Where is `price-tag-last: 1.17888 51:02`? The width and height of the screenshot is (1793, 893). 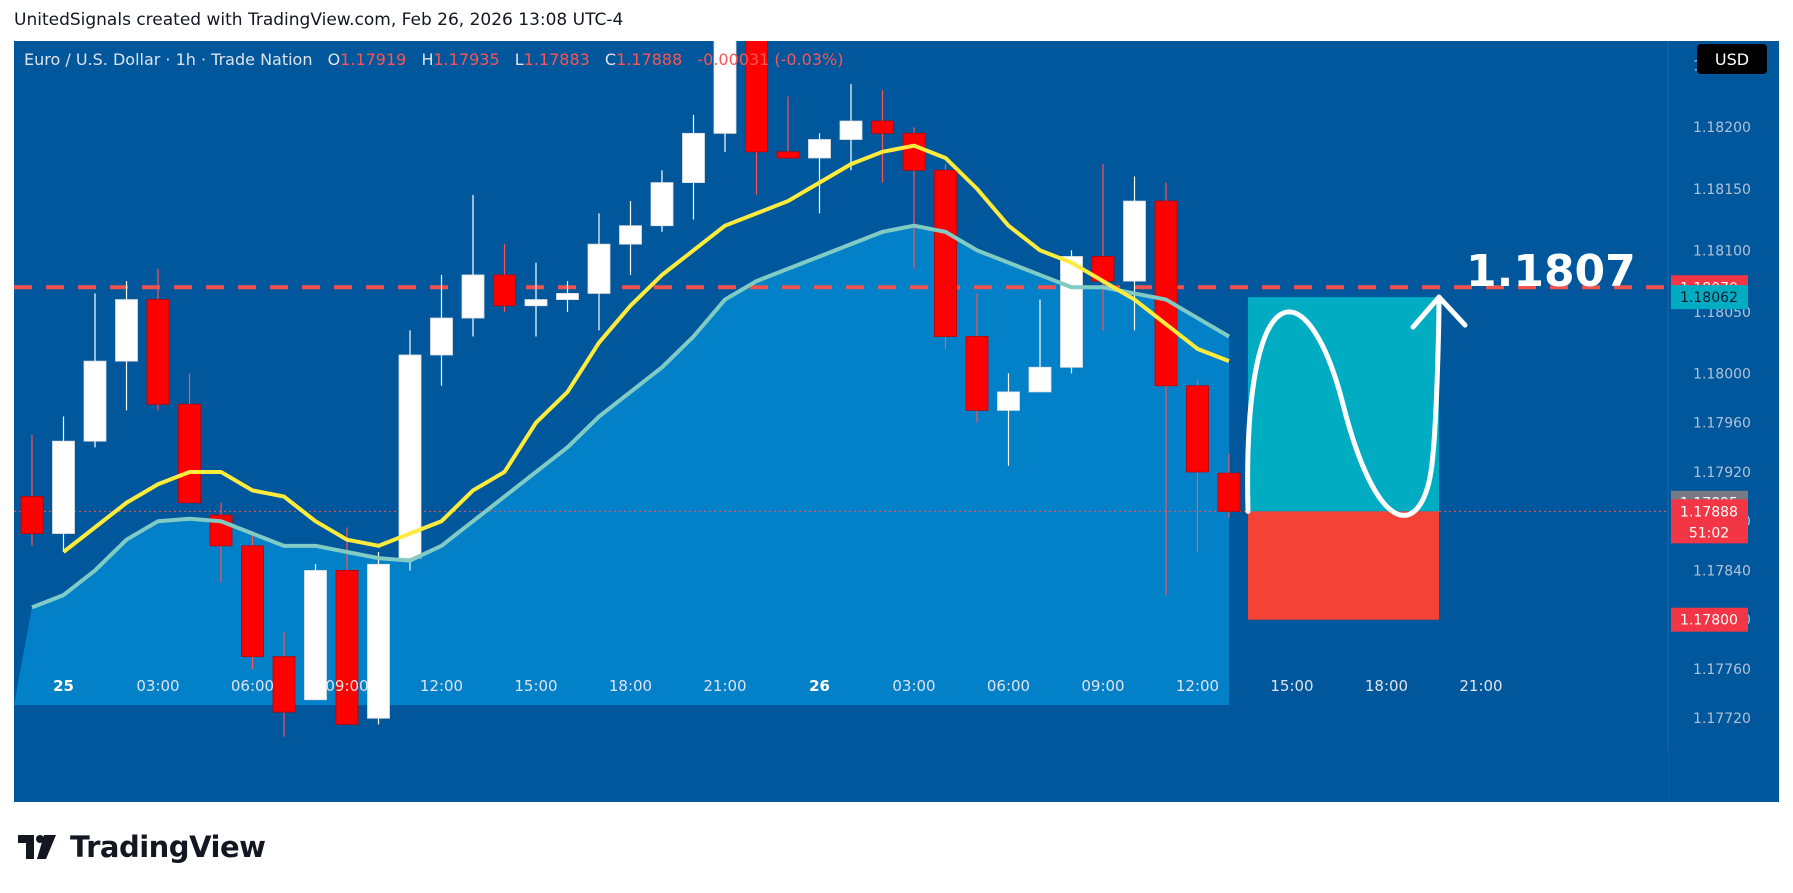
price-tag-last: 1.17888 51:02 is located at coordinates (1709, 521).